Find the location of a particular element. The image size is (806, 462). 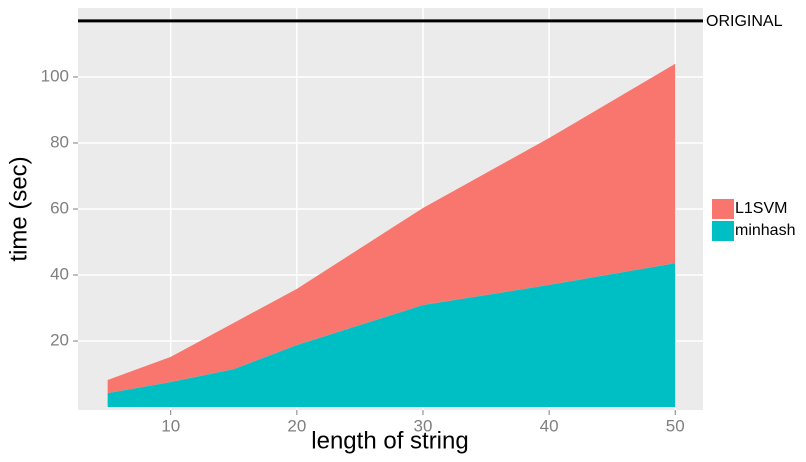

x-tick-label: 30 is located at coordinates (423, 425).